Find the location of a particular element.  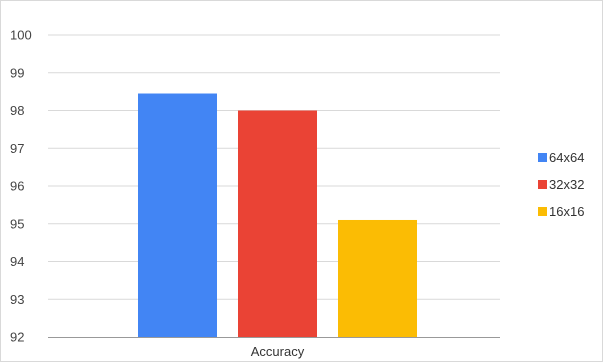

legend-label: 16x16 is located at coordinates (566, 211).